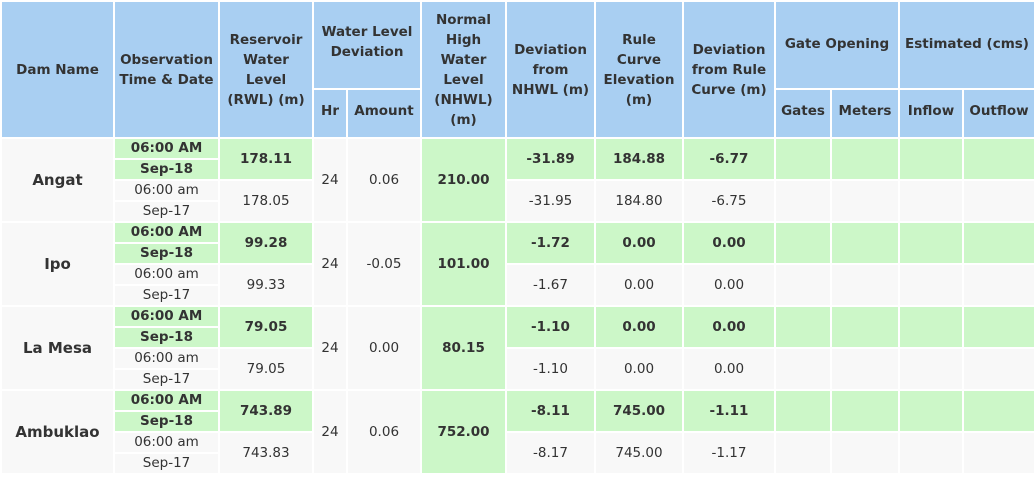  Describe the element at coordinates (266, 327) in the screenshot. I see `rwl: 79.05` at that location.